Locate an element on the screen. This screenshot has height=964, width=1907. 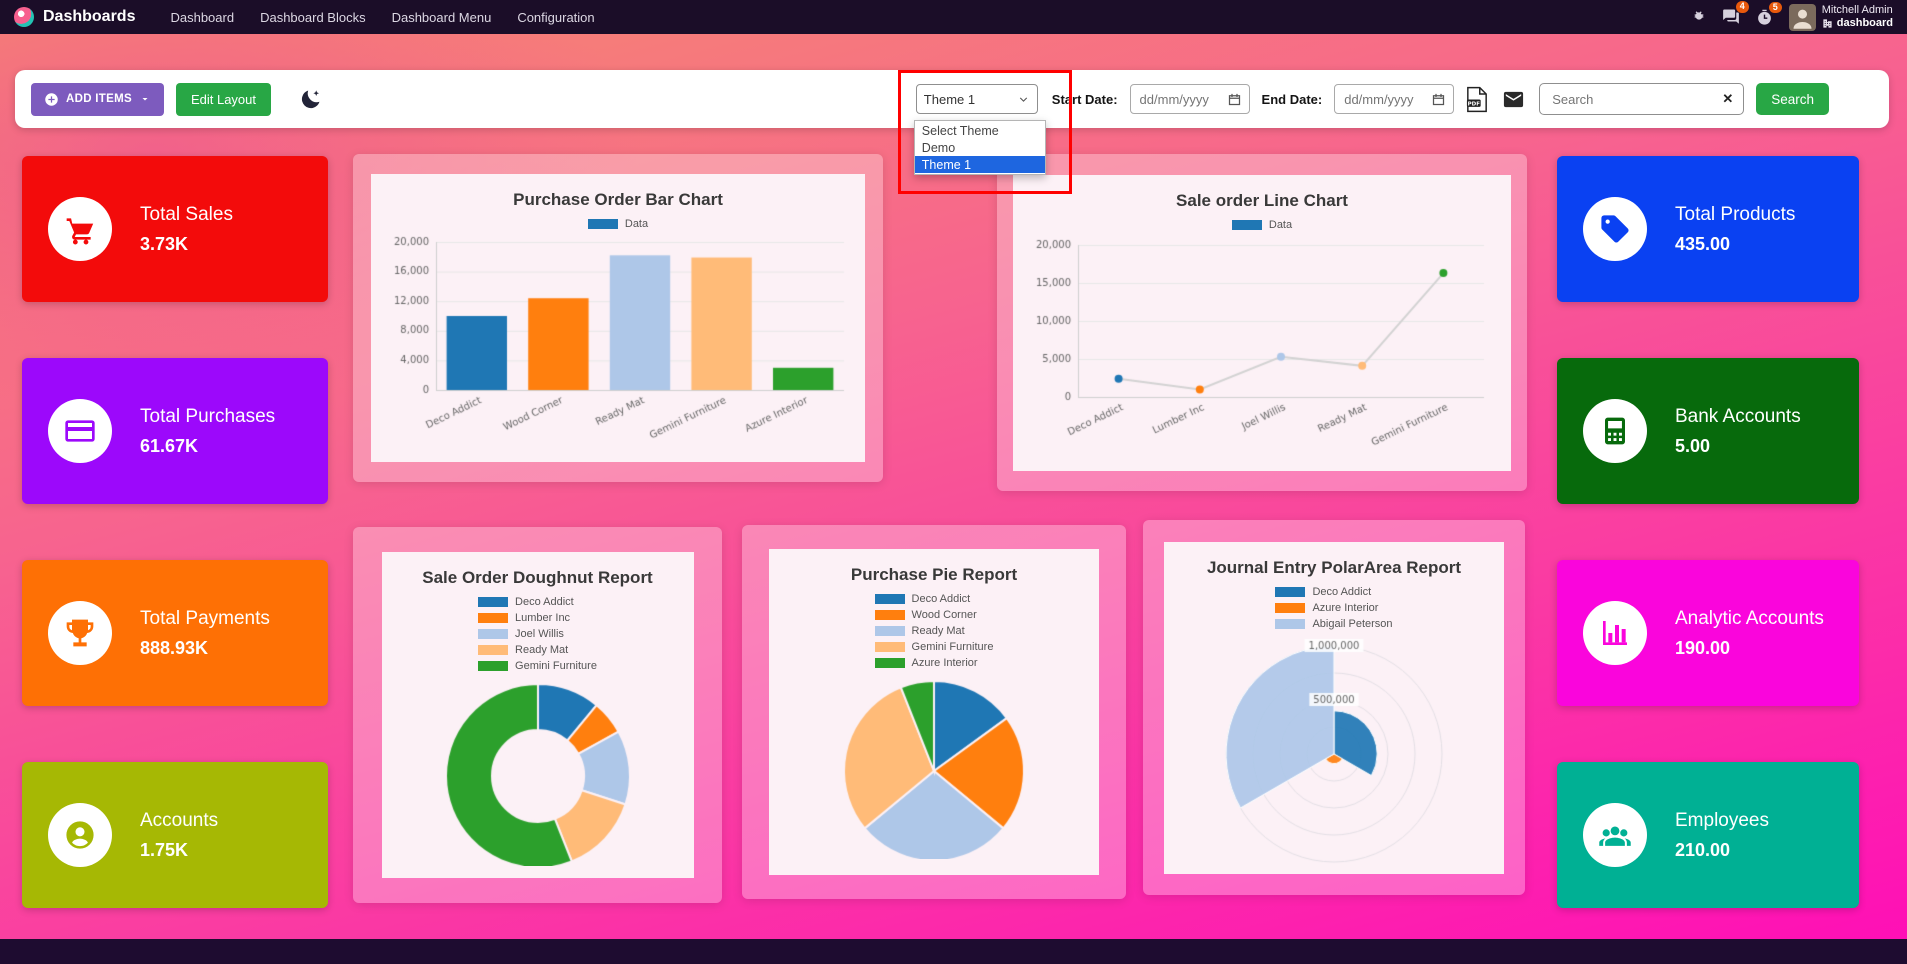
polararea-chart-canvas is located at coordinates (1334, 749).